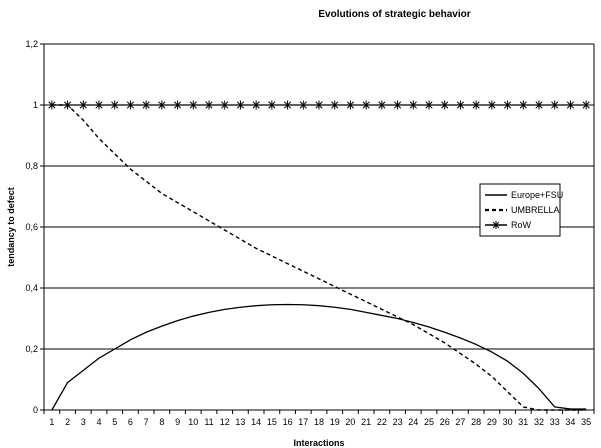 Image resolution: width=601 pixels, height=448 pixels. I want to click on legend-label-row: RoW, so click(521, 225).